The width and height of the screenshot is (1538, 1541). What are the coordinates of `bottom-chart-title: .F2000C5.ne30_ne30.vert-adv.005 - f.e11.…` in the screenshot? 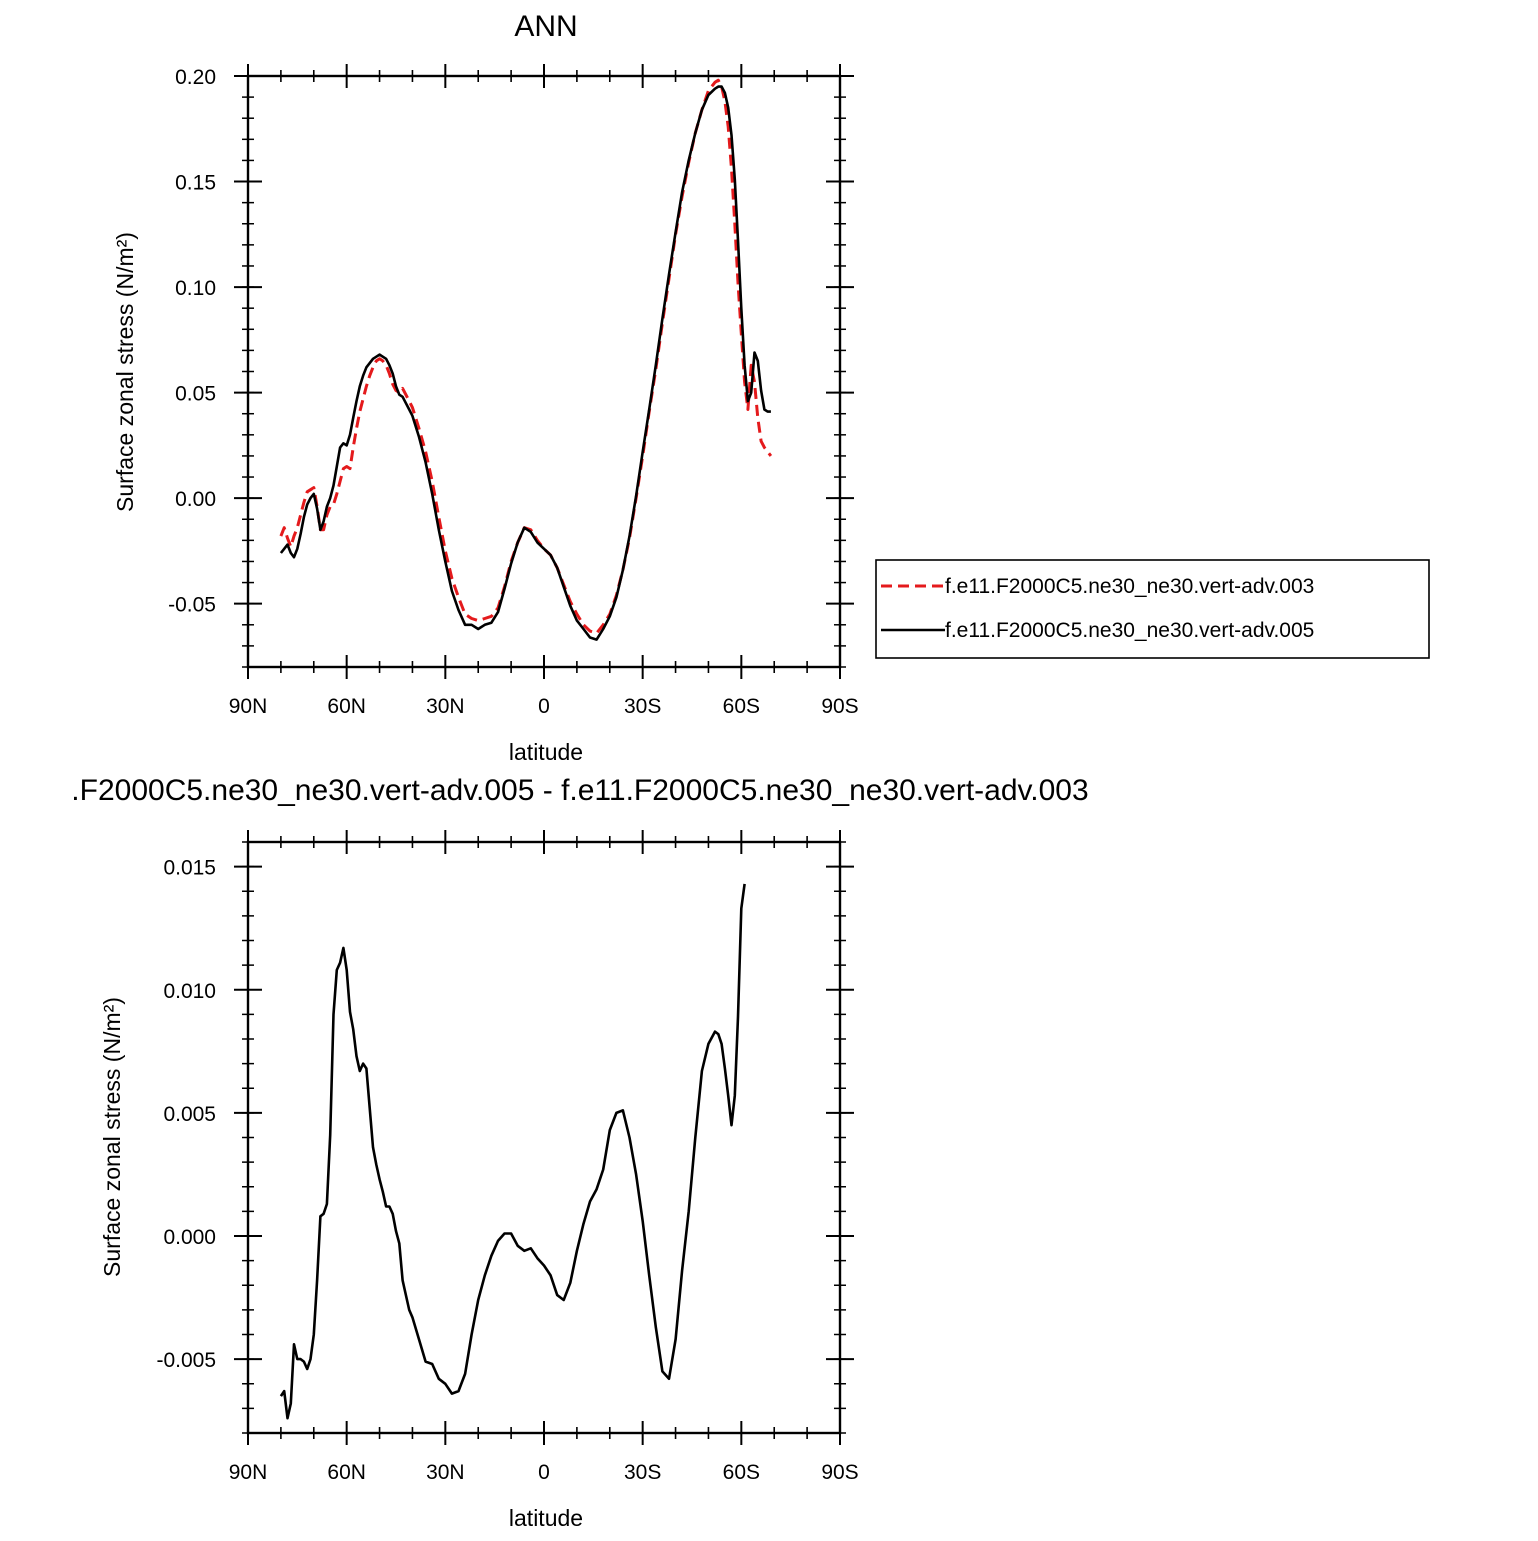 It's located at (579, 790).